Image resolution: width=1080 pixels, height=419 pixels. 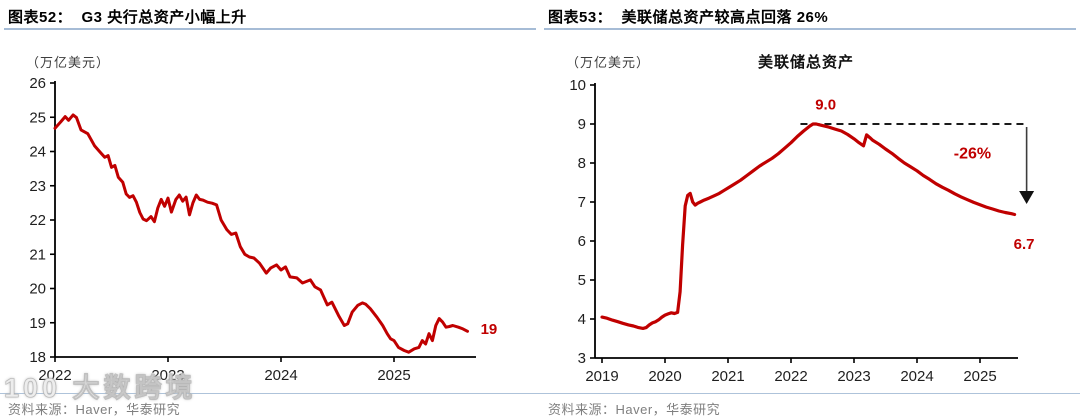 What do you see at coordinates (37, 83) in the screenshot?
I see `y-tick-label: 26` at bounding box center [37, 83].